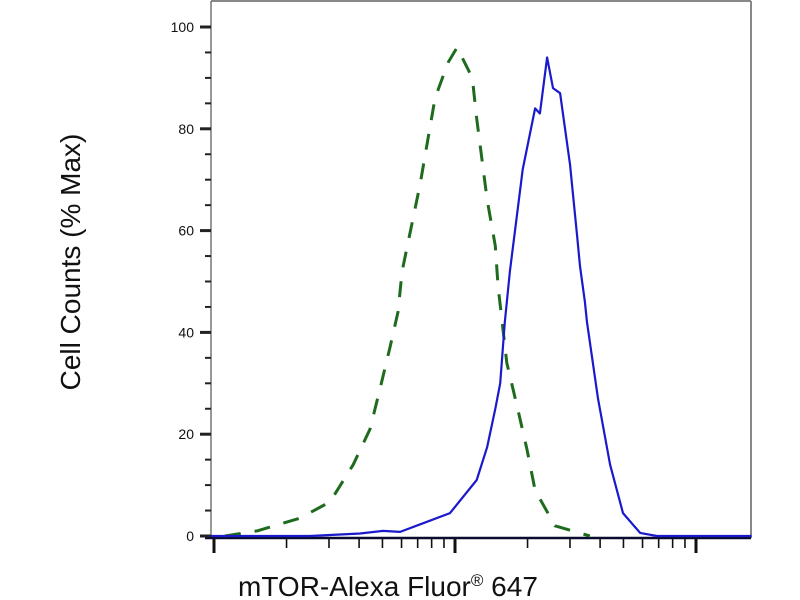 The image size is (800, 600). What do you see at coordinates (186, 129) in the screenshot?
I see `y-tick-label: 80` at bounding box center [186, 129].